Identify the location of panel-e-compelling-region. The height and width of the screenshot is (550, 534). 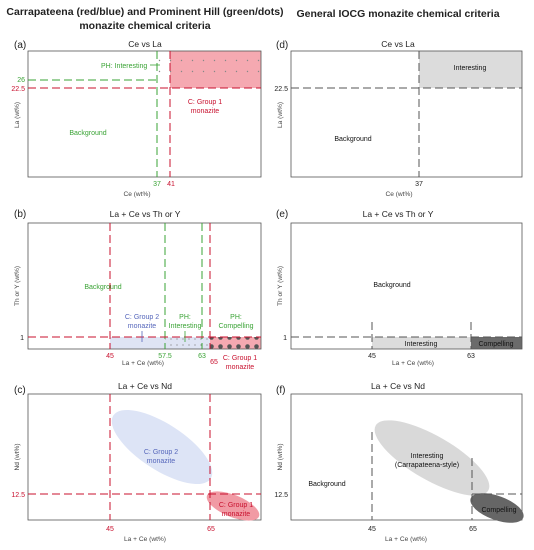
(496, 343).